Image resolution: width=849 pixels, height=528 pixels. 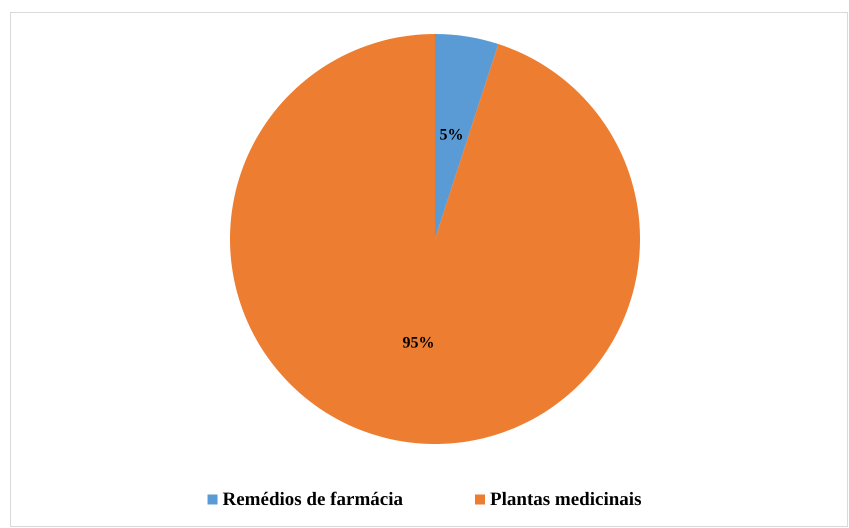 What do you see at coordinates (566, 499) in the screenshot?
I see `legend-label: Plantas medicinais` at bounding box center [566, 499].